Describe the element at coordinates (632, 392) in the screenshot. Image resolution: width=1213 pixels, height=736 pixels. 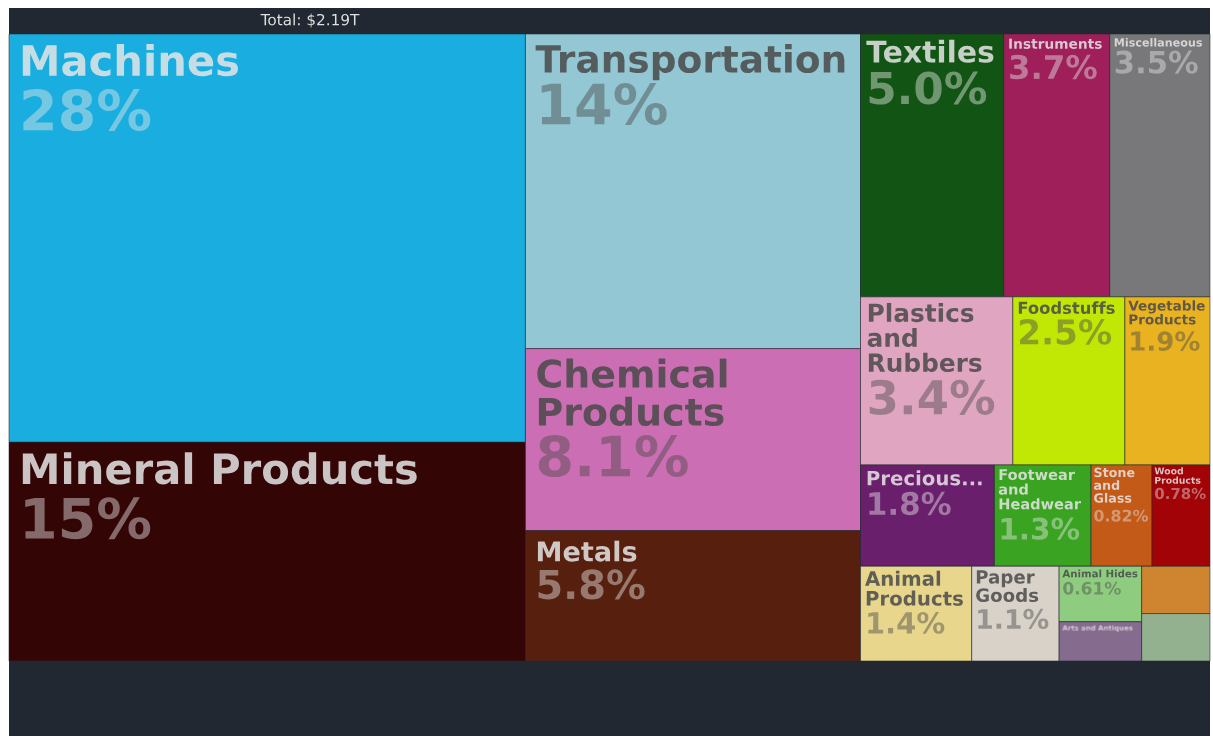
I see `category-label: Chemical Products` at that location.